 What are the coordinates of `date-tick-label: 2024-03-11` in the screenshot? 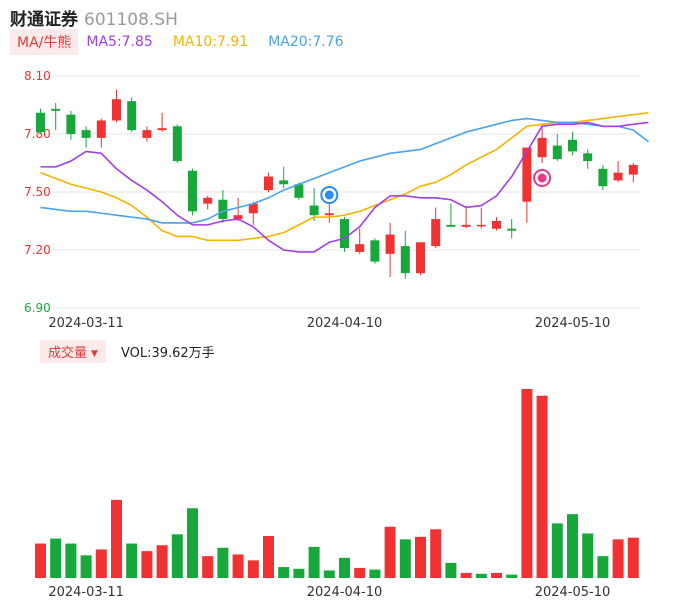 It's located at (86, 323).